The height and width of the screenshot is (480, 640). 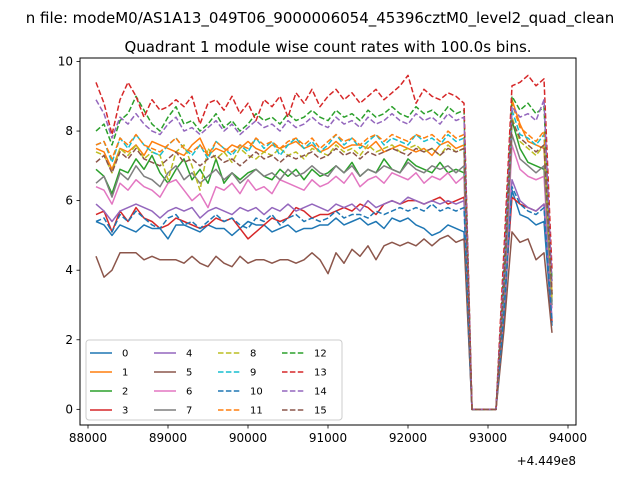 I want to click on y-tick-label: 10, so click(x=65, y=61).